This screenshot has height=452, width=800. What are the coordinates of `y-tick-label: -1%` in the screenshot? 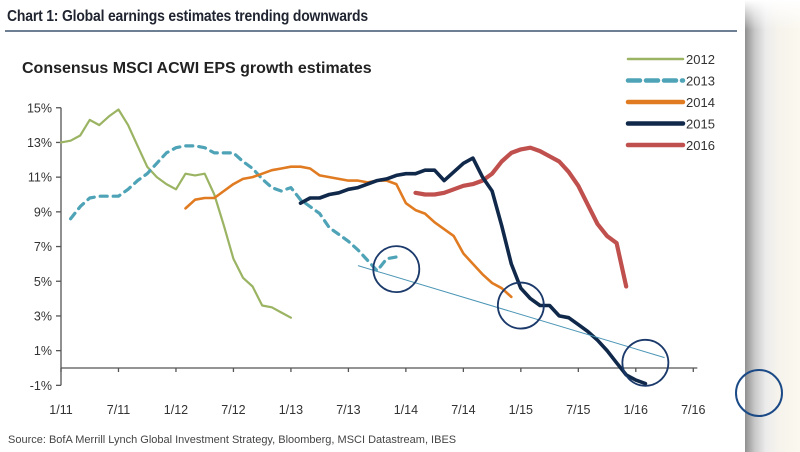 It's located at (41, 386).